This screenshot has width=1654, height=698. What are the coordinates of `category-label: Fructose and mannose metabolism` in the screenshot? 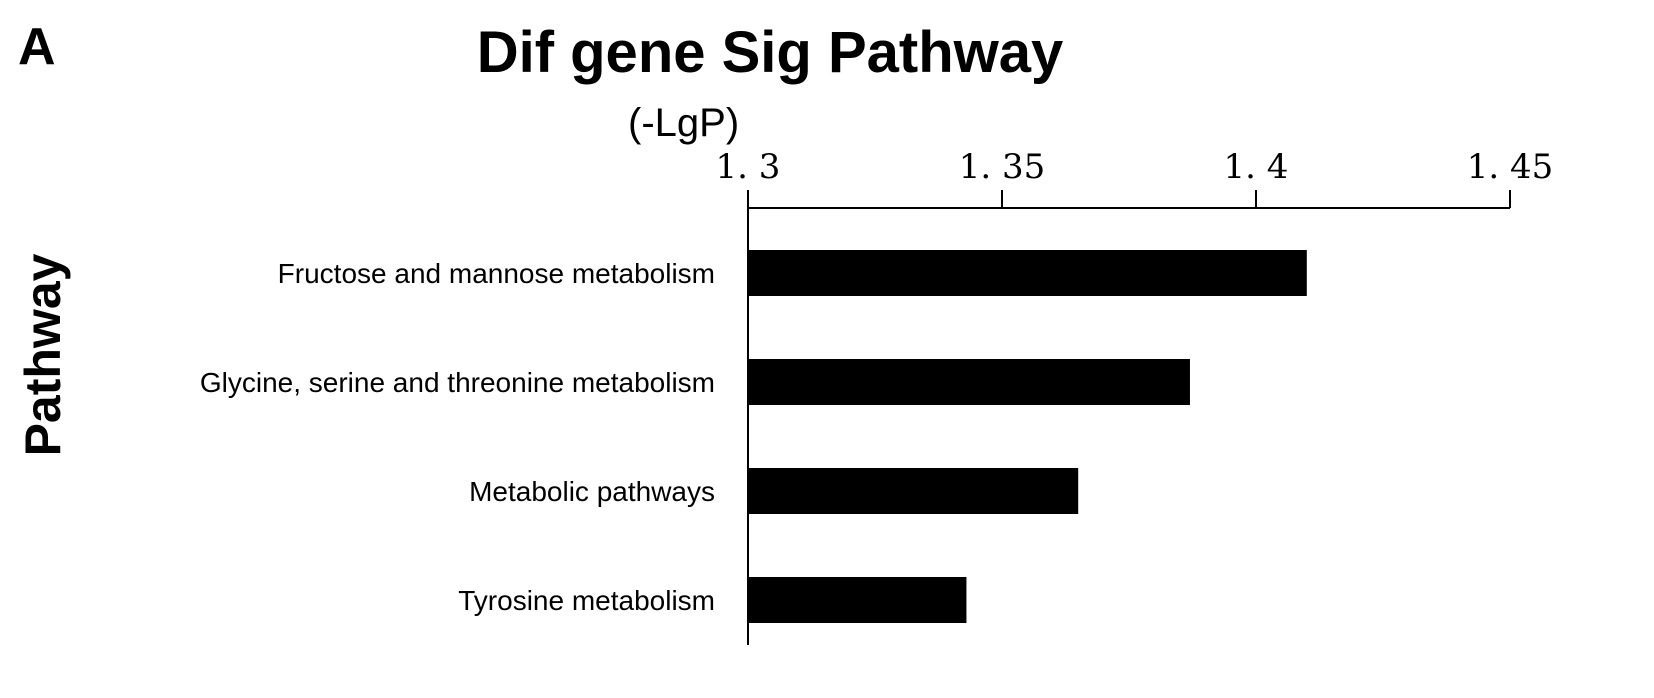 It's located at (496, 273).